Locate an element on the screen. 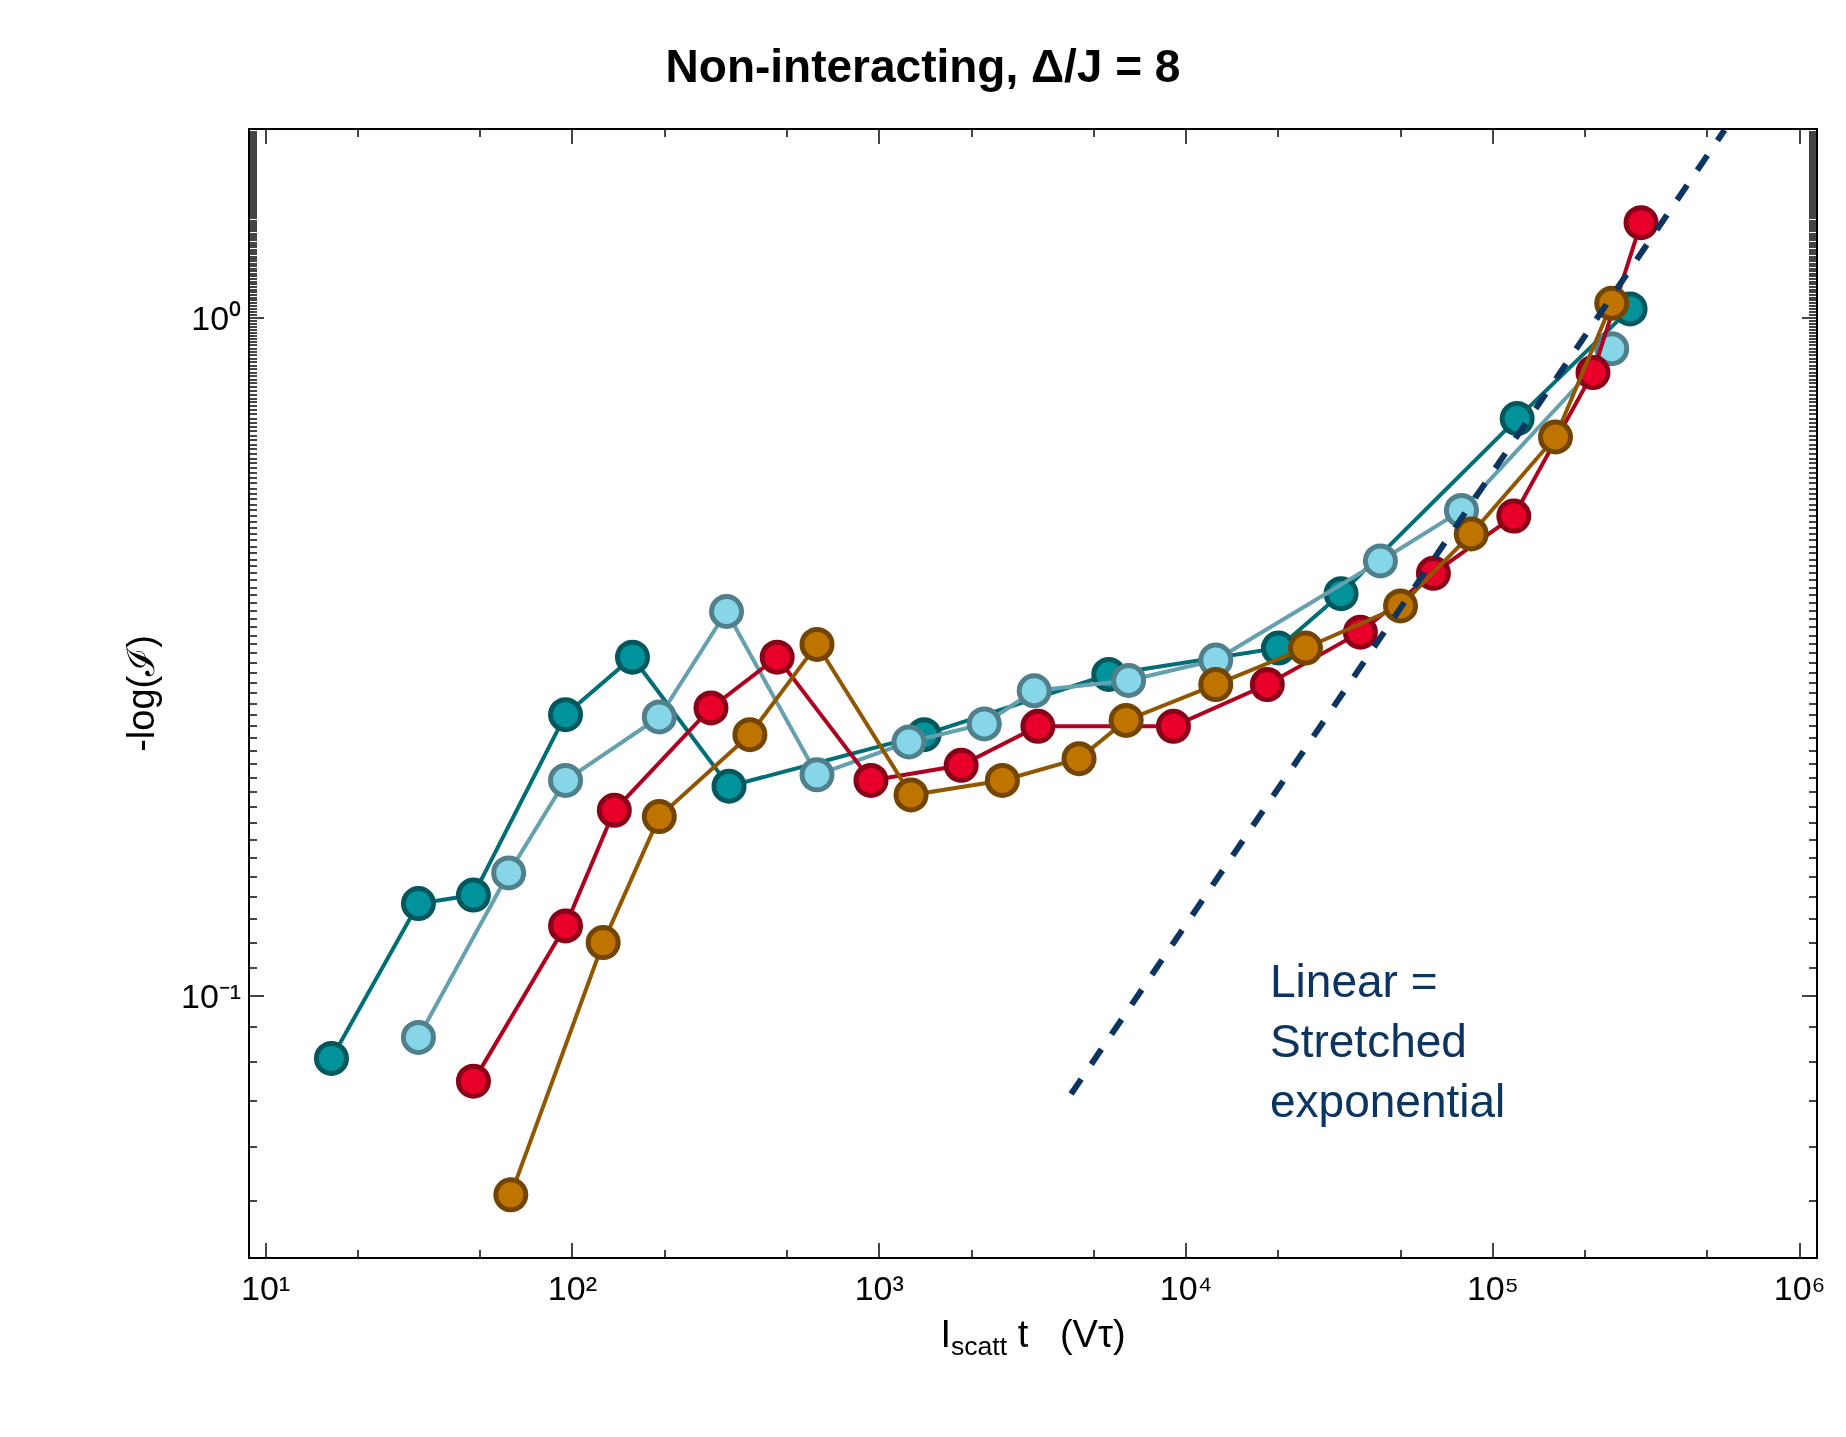 Image resolution: width=1846 pixels, height=1437 pixels. x-tick-label: 10⁴ is located at coordinates (1186, 1287).